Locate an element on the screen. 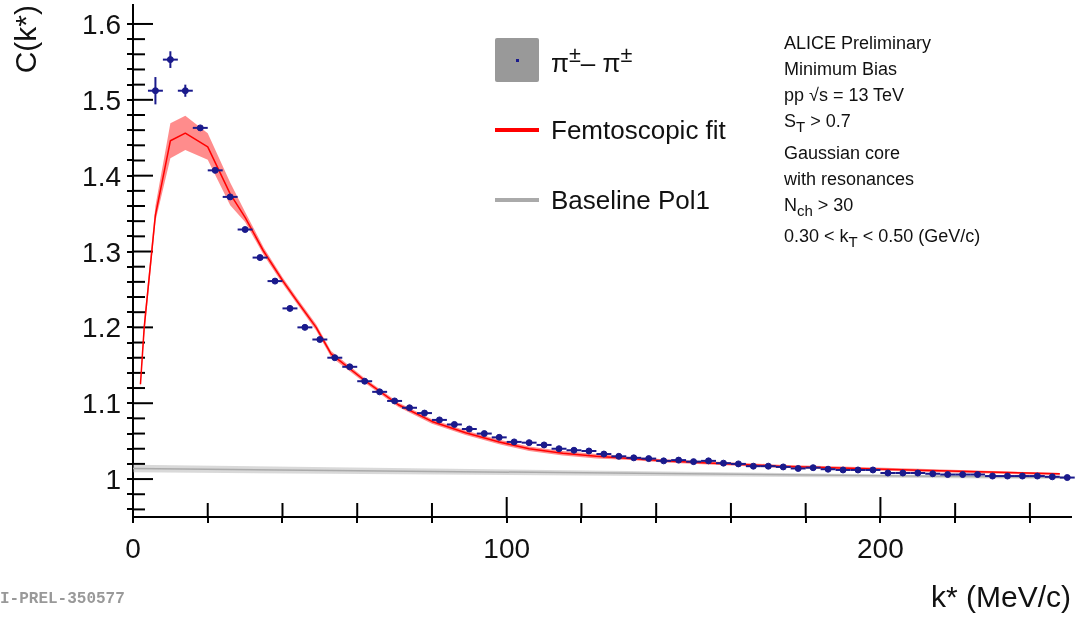 This screenshot has width=1076, height=617. legend-label: π$^{±}$– π$^{±}$ is located at coordinates (592, 60).